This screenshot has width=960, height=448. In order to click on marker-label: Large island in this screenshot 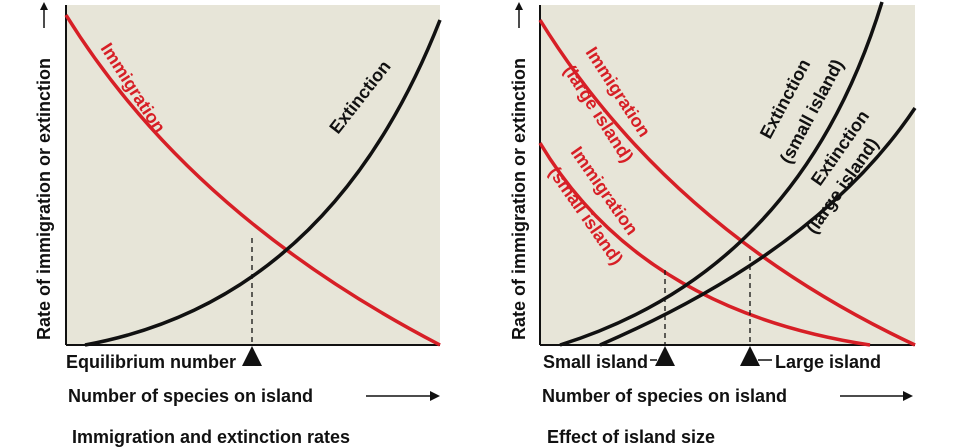, I will do `click(828, 362)`.